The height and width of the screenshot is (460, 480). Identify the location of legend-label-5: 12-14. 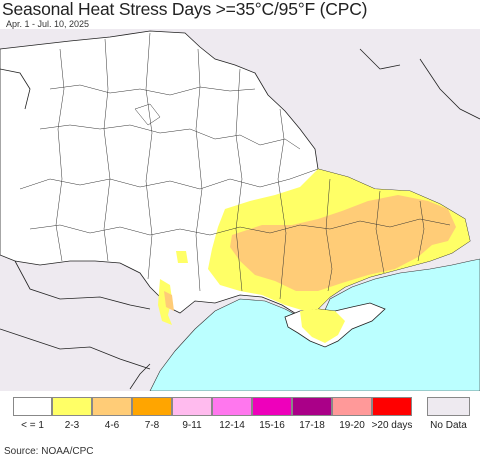
(232, 425).